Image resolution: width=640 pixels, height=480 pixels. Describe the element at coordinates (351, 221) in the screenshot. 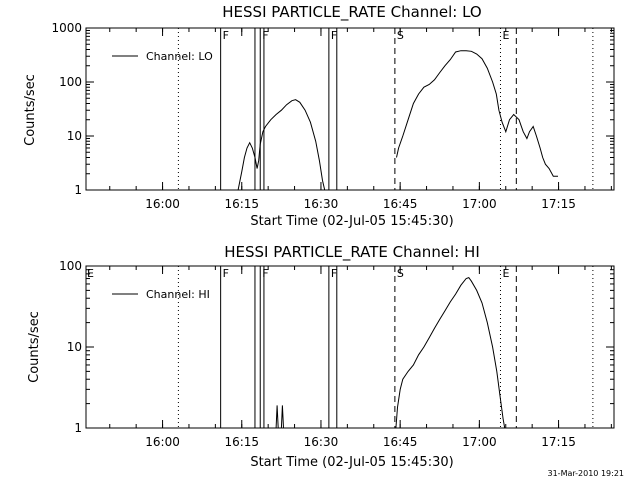

I see `x-axis-label-lo: Start Time (02-Jul-05 15:45:30)` at that location.